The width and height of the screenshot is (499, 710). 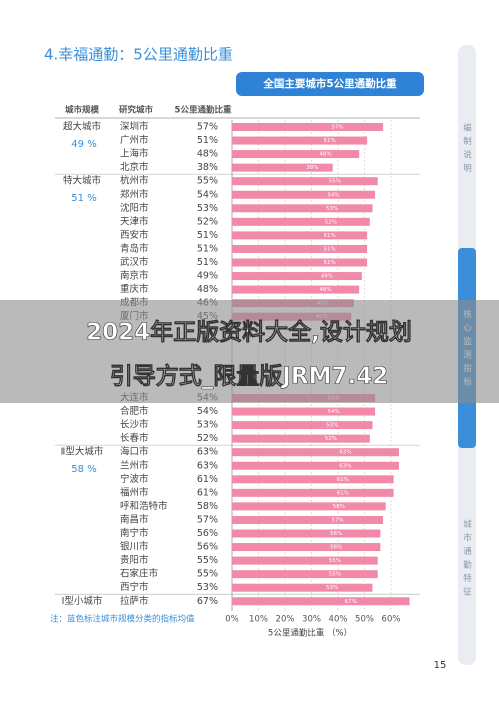 What do you see at coordinates (337, 128) in the screenshot?
I see `bar-value-label: 57%` at bounding box center [337, 128].